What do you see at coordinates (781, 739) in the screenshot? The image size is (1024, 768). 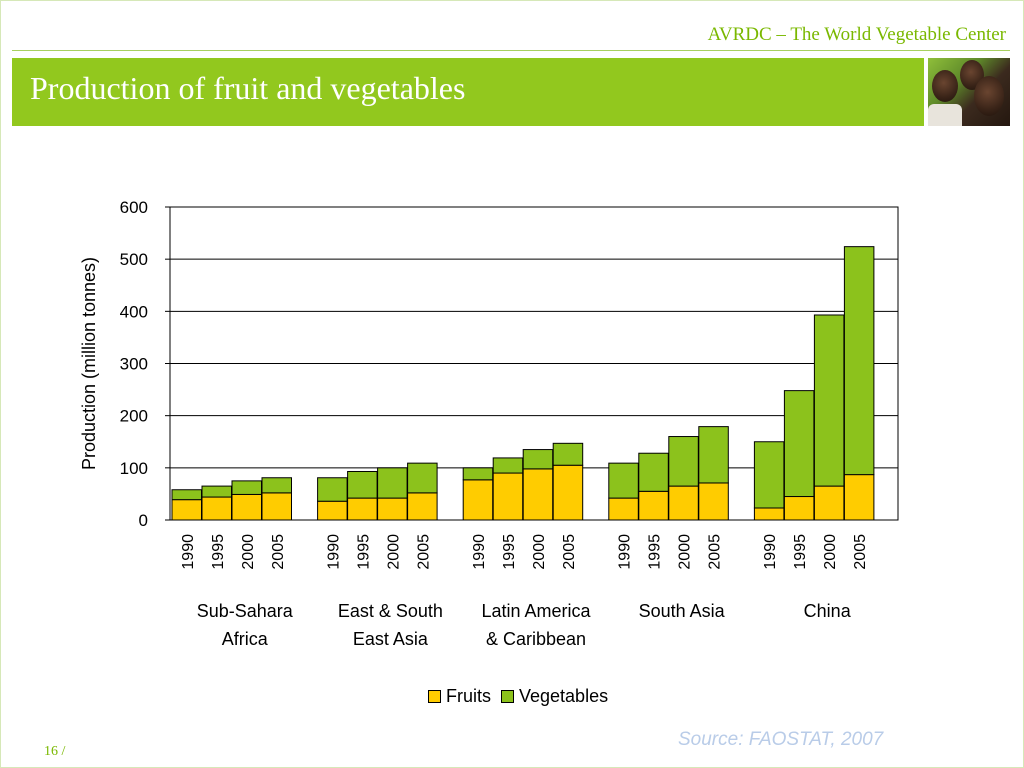 I see `source-note: Source: FAOSTAT, 2007` at bounding box center [781, 739].